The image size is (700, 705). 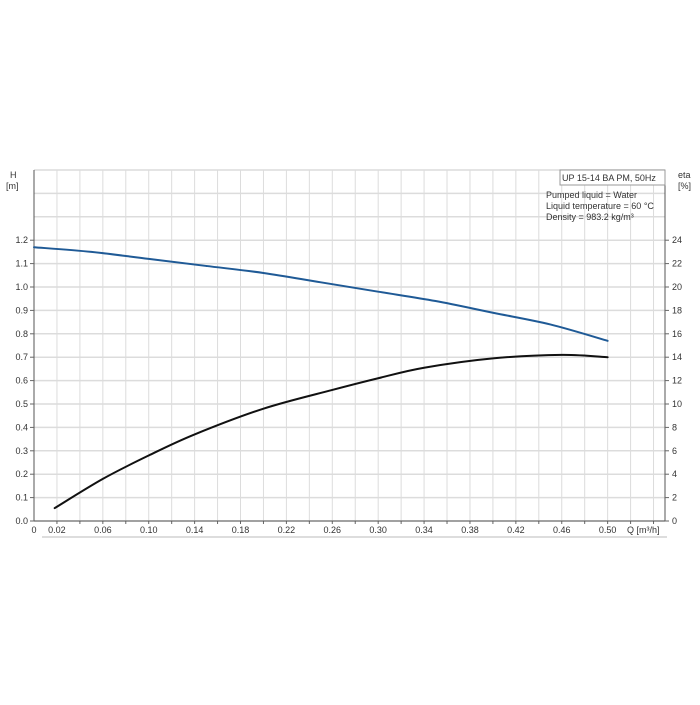 What do you see at coordinates (674, 427) in the screenshot?
I see `y-right-tick-label: 8` at bounding box center [674, 427].